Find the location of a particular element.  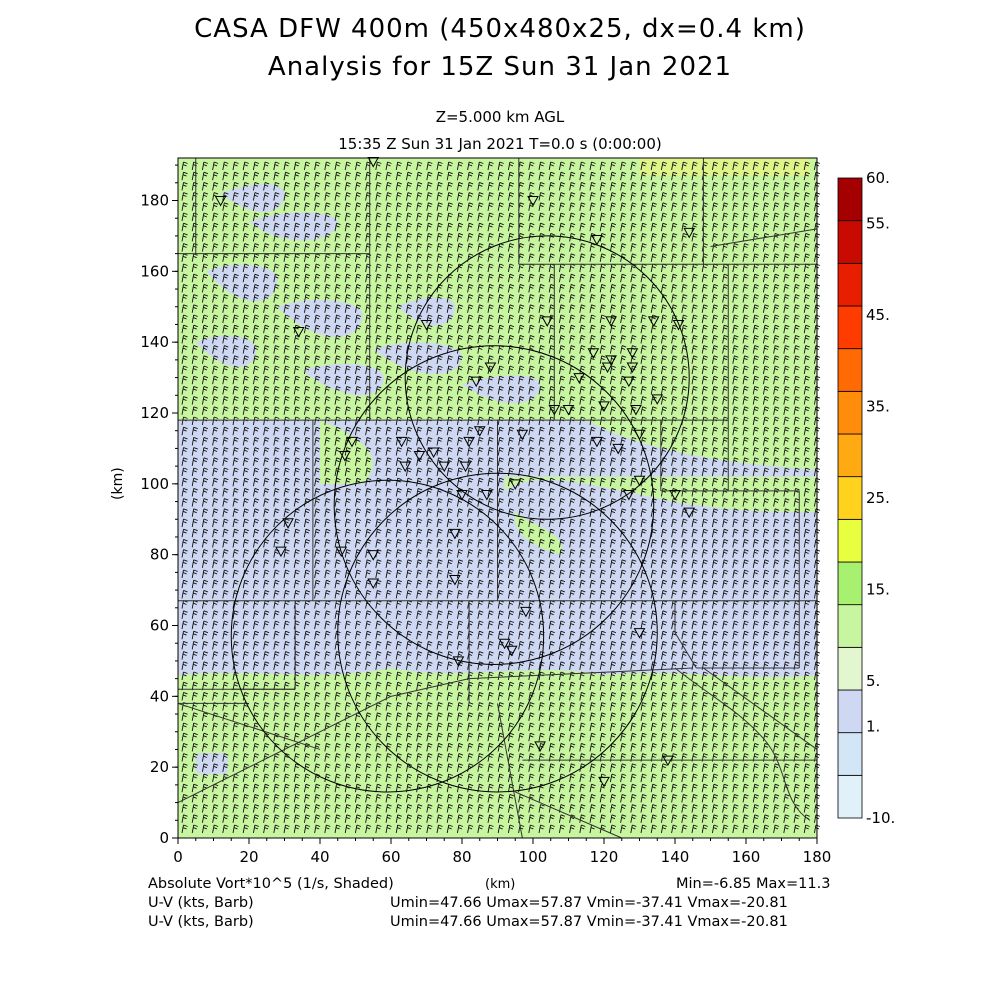

level-label: Z=5.000 km AGL is located at coordinates (500, 117).